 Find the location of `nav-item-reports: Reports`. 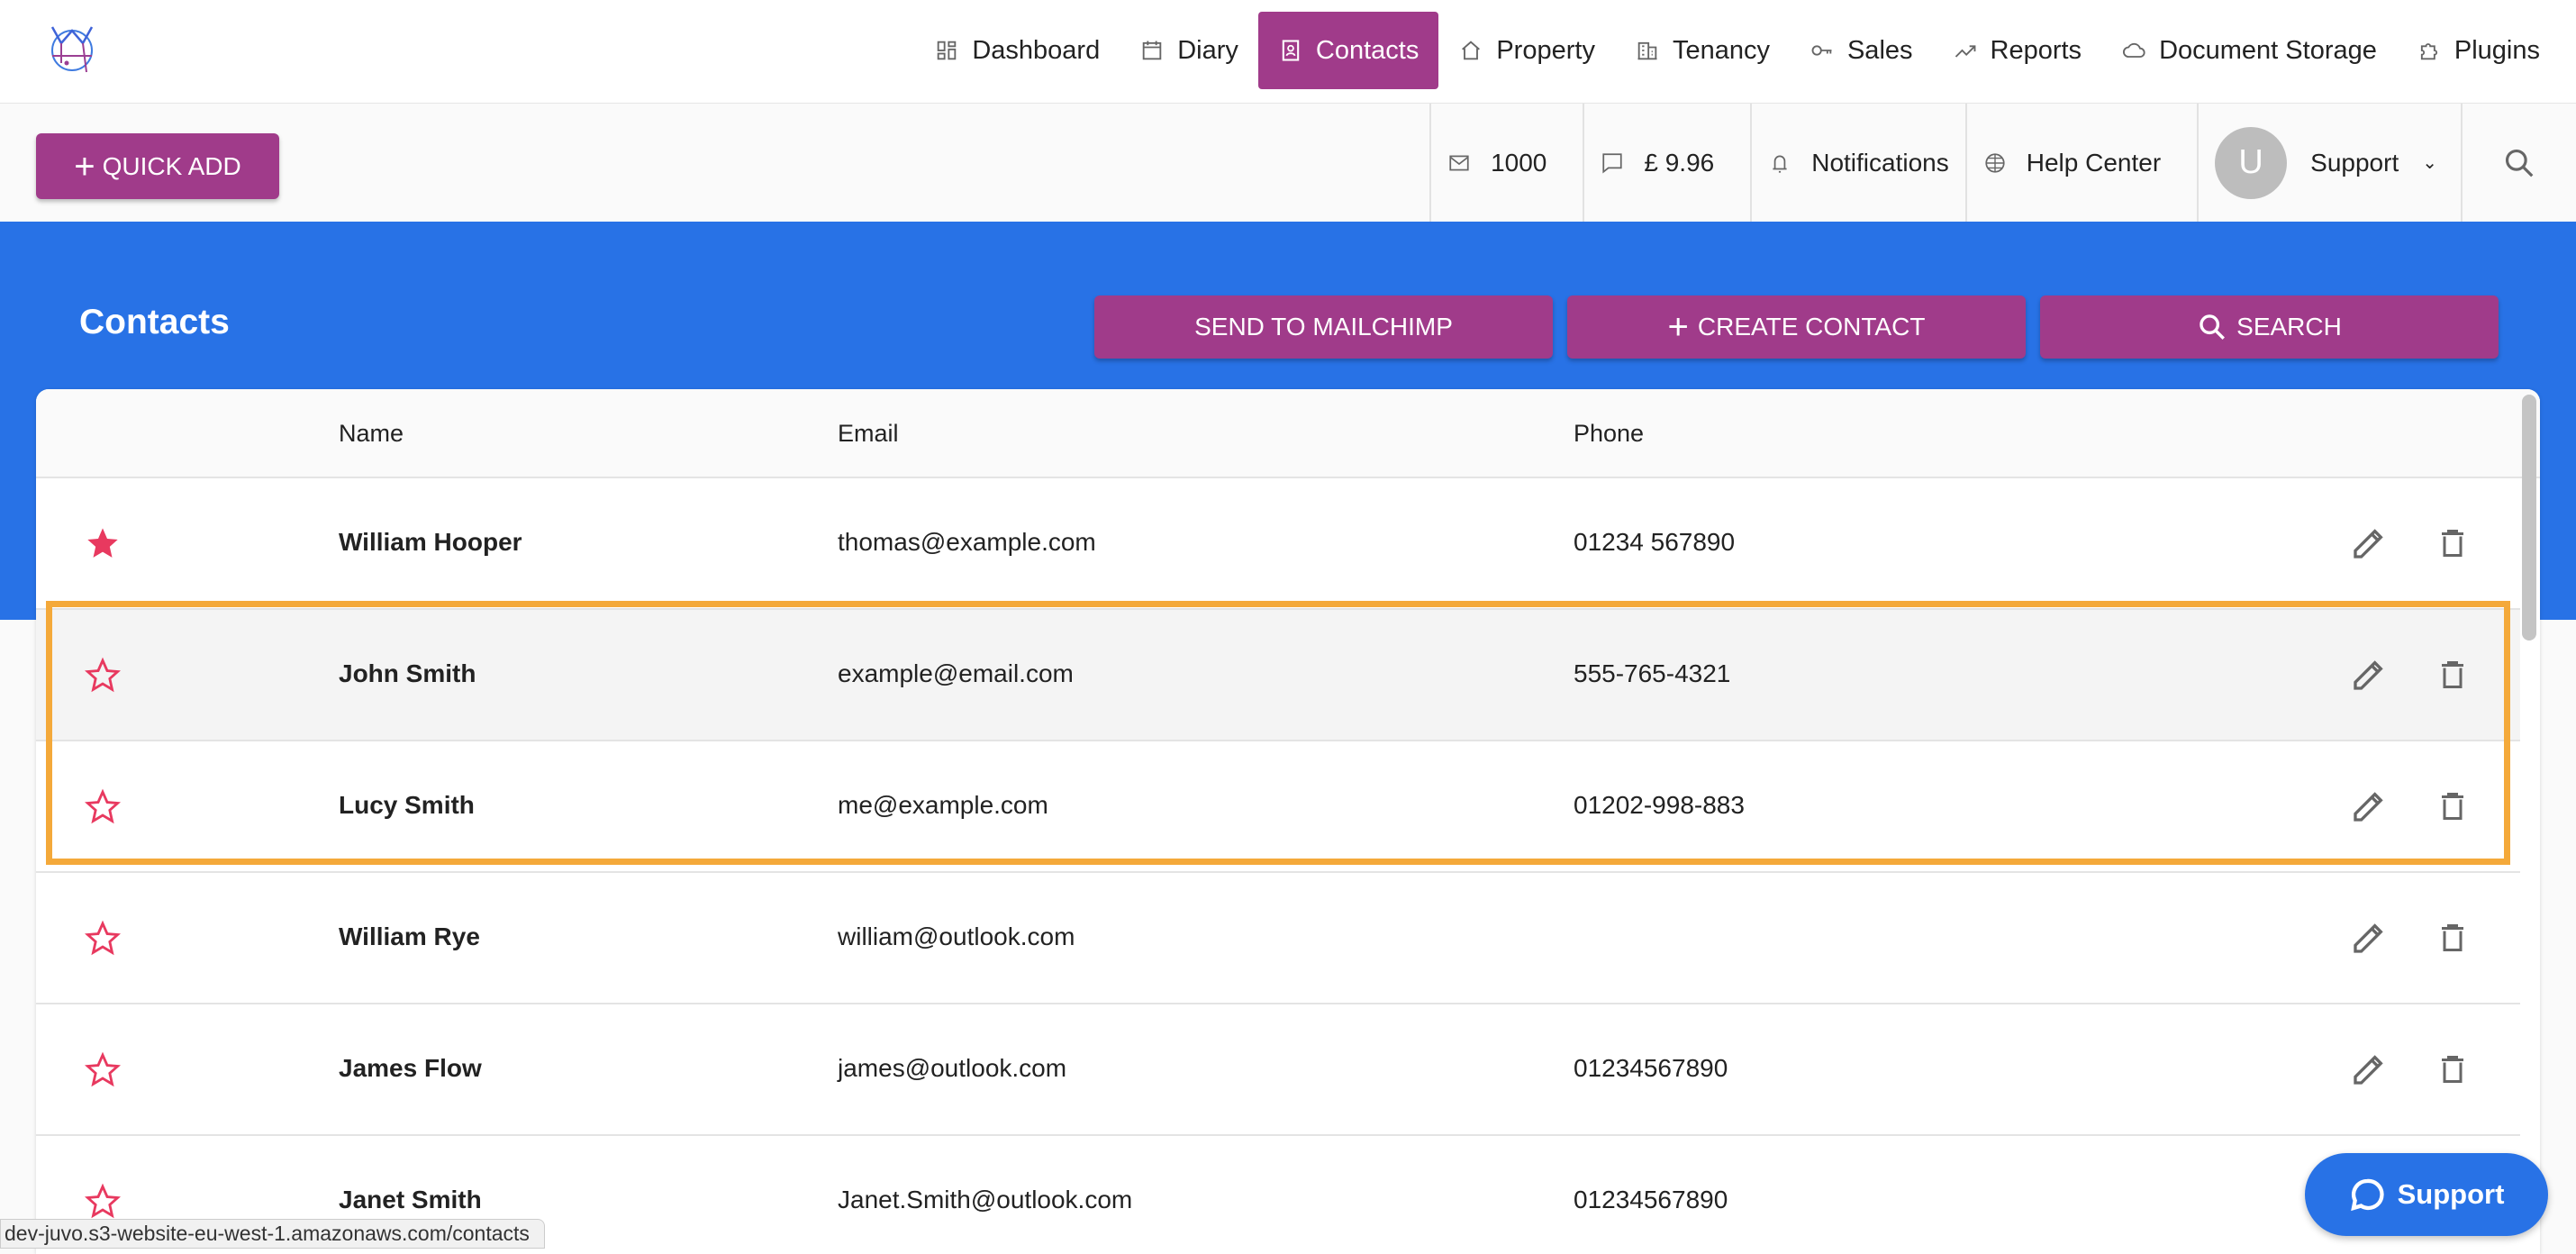

nav-item-reports: Reports is located at coordinates (2017, 50).